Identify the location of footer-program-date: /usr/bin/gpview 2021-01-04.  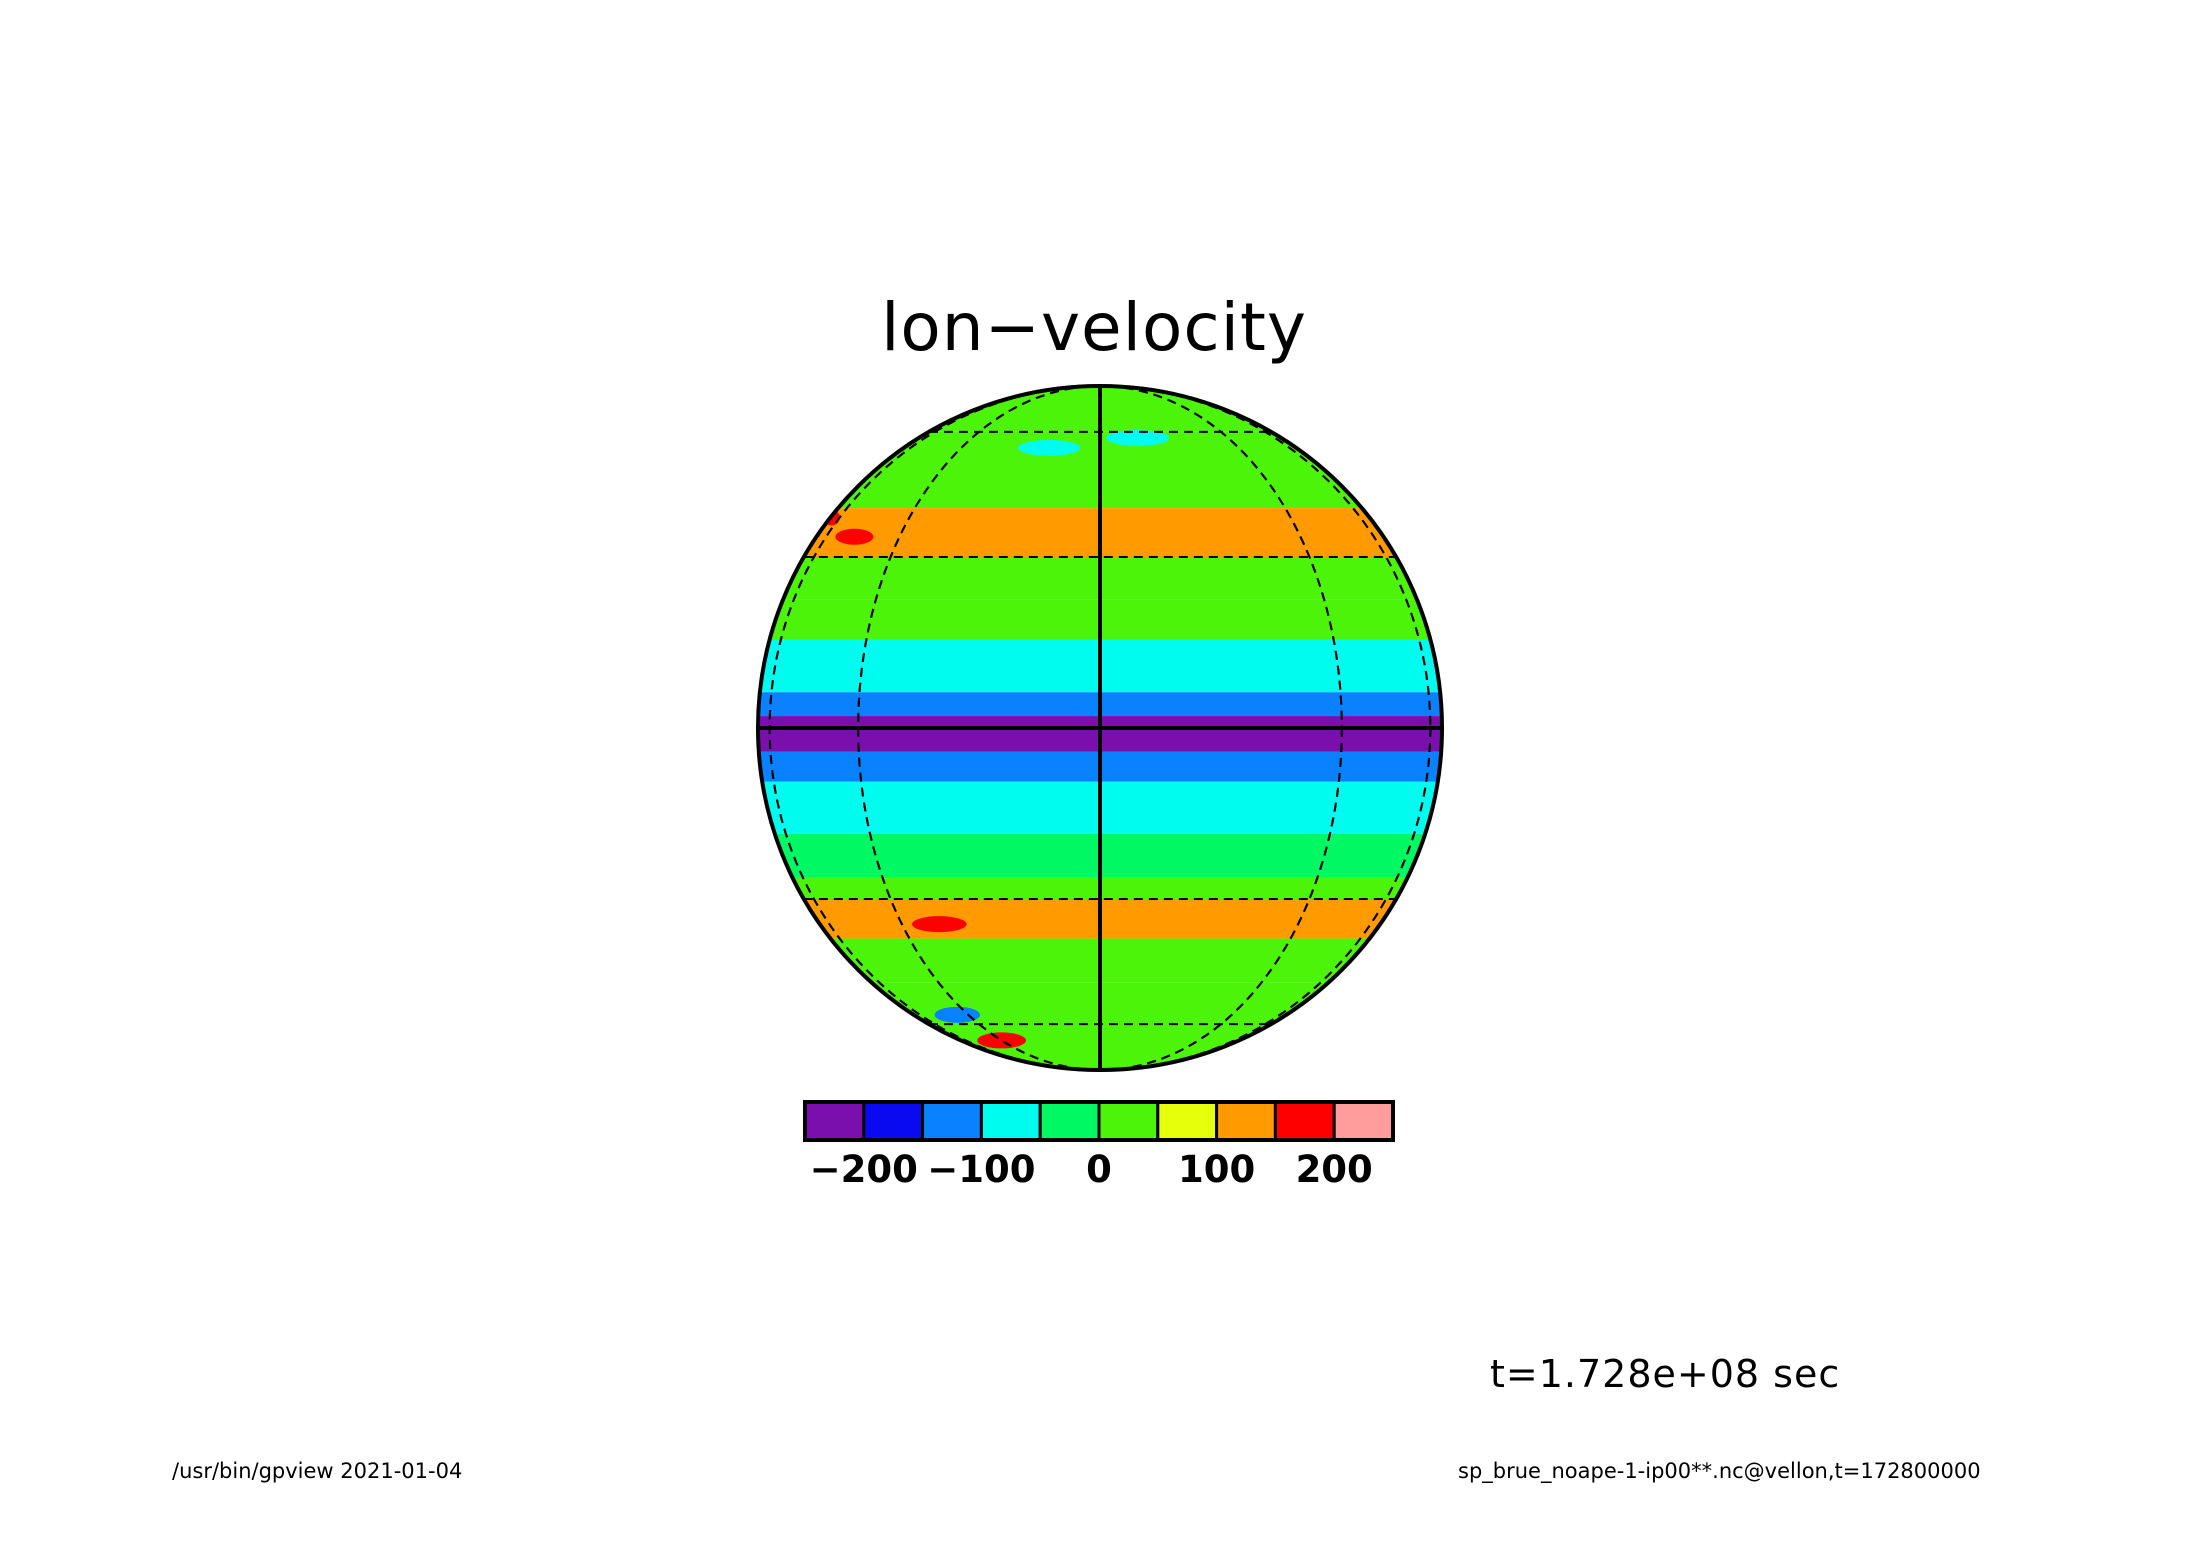
(317, 1471).